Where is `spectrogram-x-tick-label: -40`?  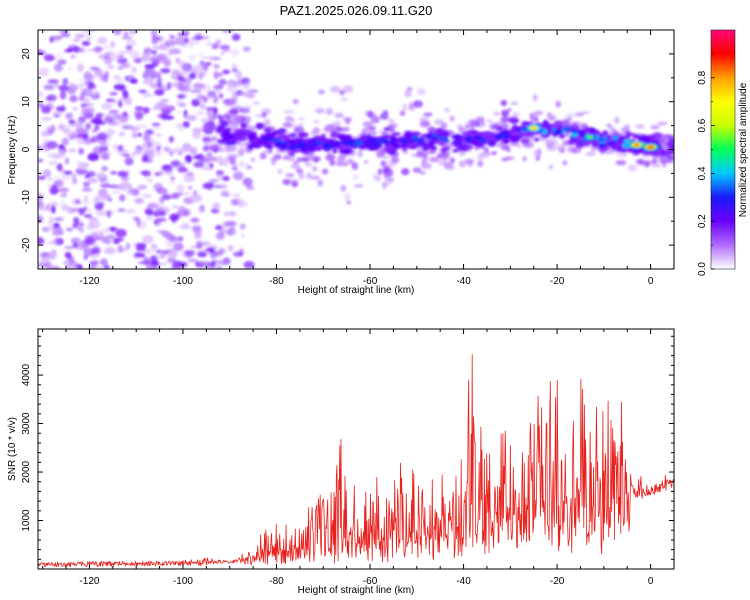 spectrogram-x-tick-label: -40 is located at coordinates (463, 281).